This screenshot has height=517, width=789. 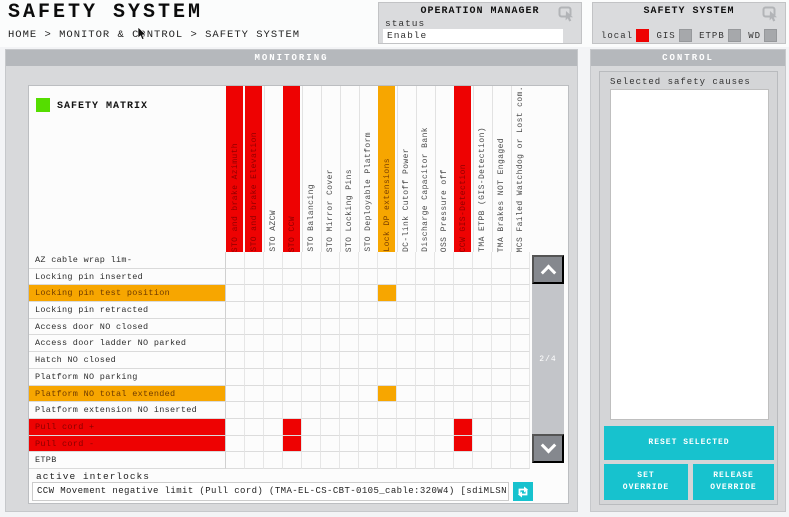 What do you see at coordinates (733, 482) in the screenshot?
I see `release-override-button: RELEASE OVERRIDE` at bounding box center [733, 482].